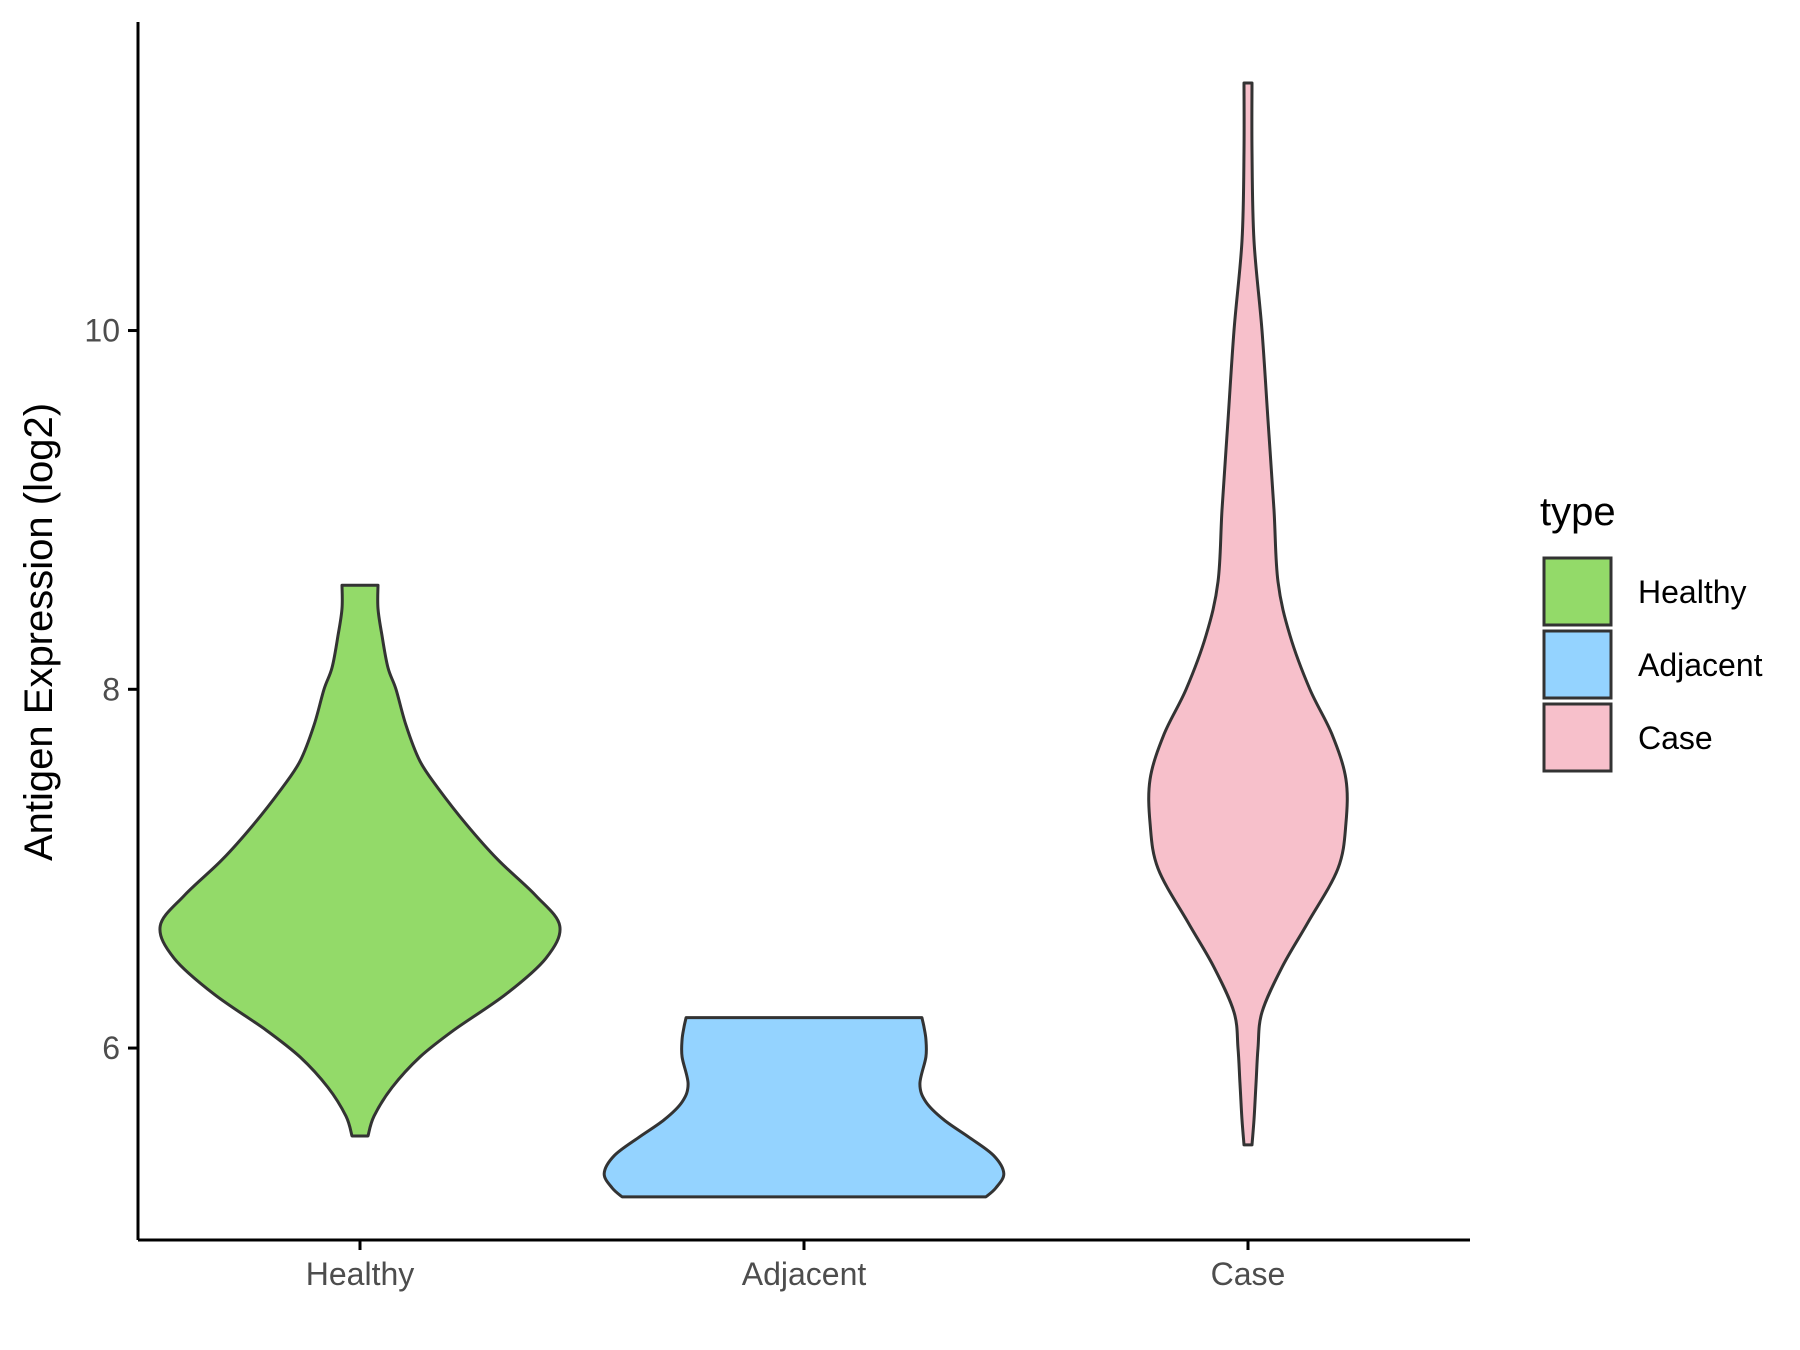  I want to click on x-tick-label: Adjacent, so click(804, 1274).